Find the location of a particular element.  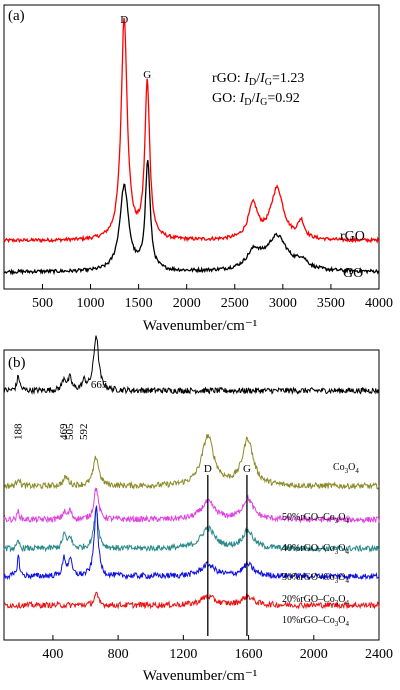

x-tick-label: 400 is located at coordinates (52, 654).